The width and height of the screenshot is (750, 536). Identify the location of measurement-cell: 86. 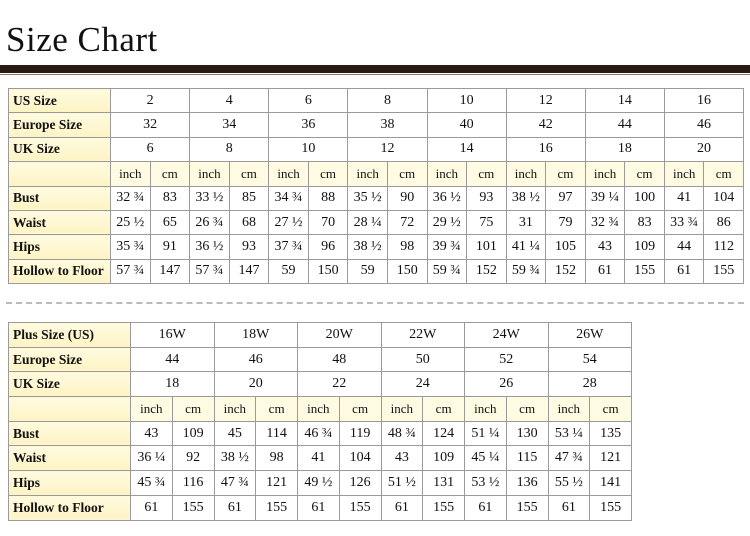
(723, 222).